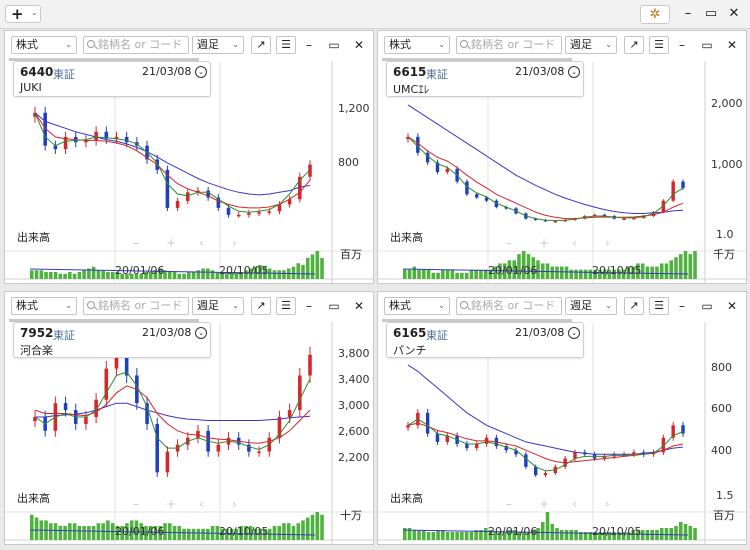  Describe the element at coordinates (23, 14) in the screenshot. I see `add-panel-button: + ⌄` at that location.